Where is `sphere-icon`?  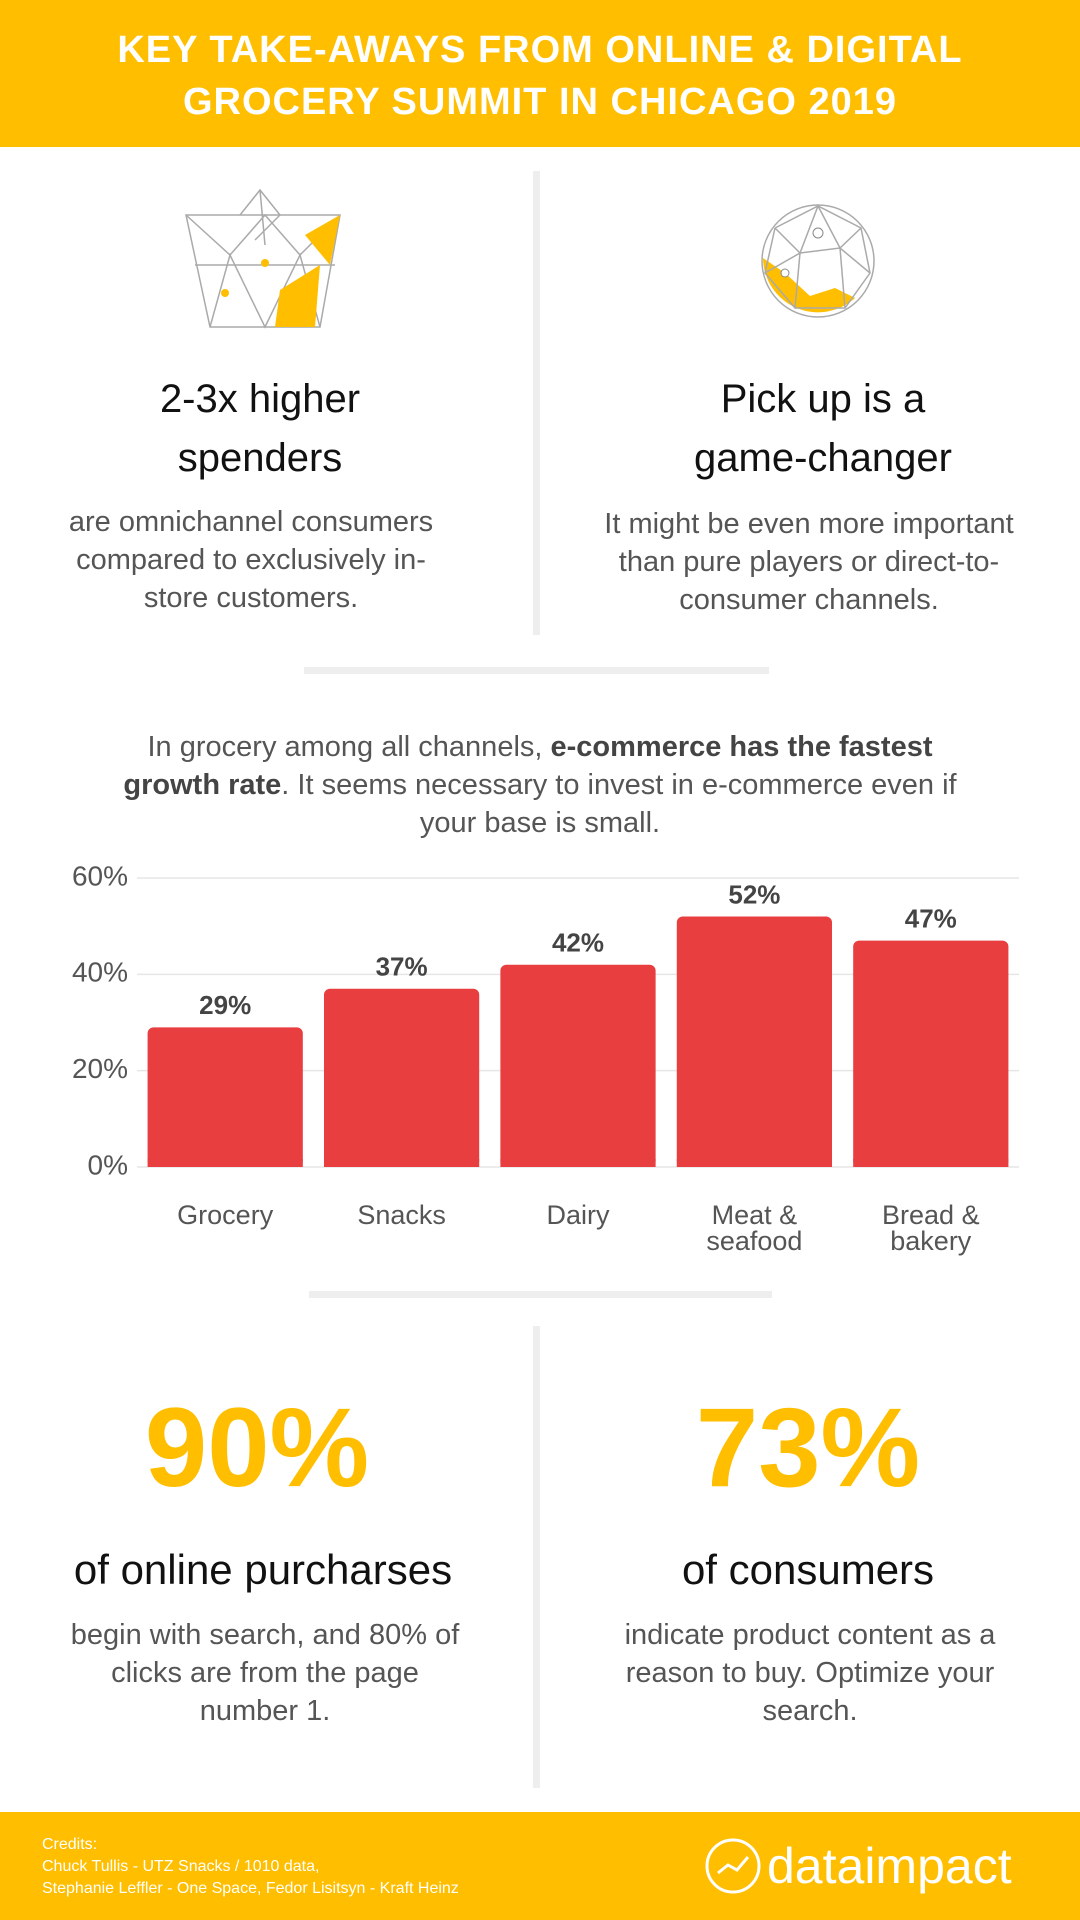
sphere-icon is located at coordinates (818, 261).